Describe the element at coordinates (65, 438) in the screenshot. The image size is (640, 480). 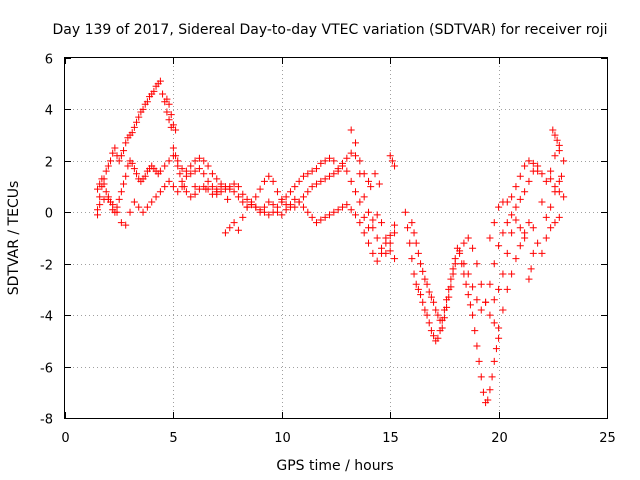
I see `x-tick-label: 0` at that location.